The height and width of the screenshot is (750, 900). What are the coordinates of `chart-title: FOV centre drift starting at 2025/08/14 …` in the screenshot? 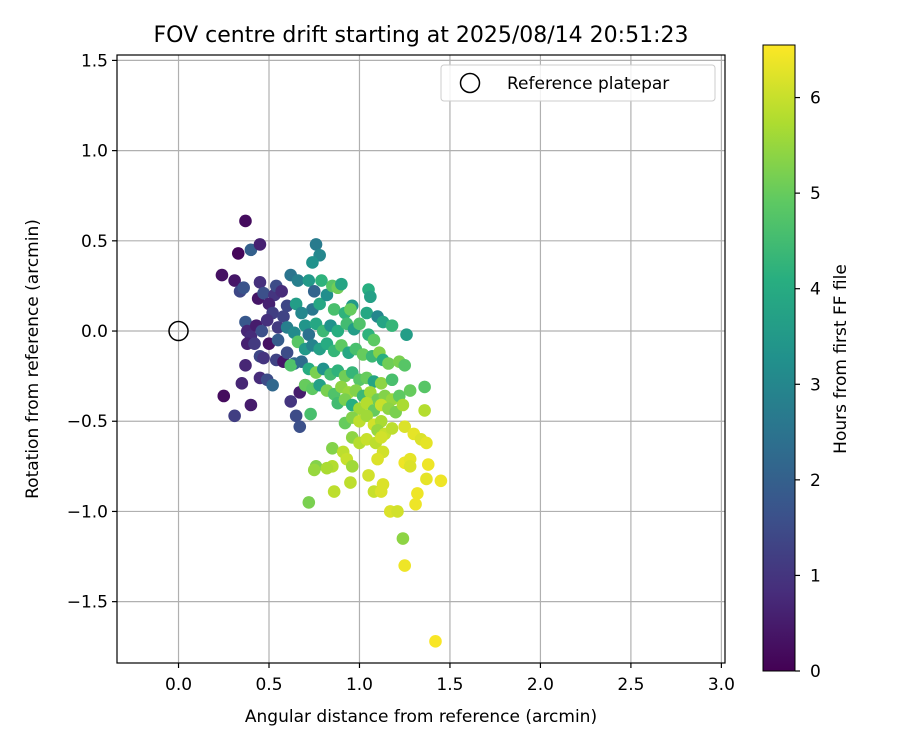 It's located at (421, 35).